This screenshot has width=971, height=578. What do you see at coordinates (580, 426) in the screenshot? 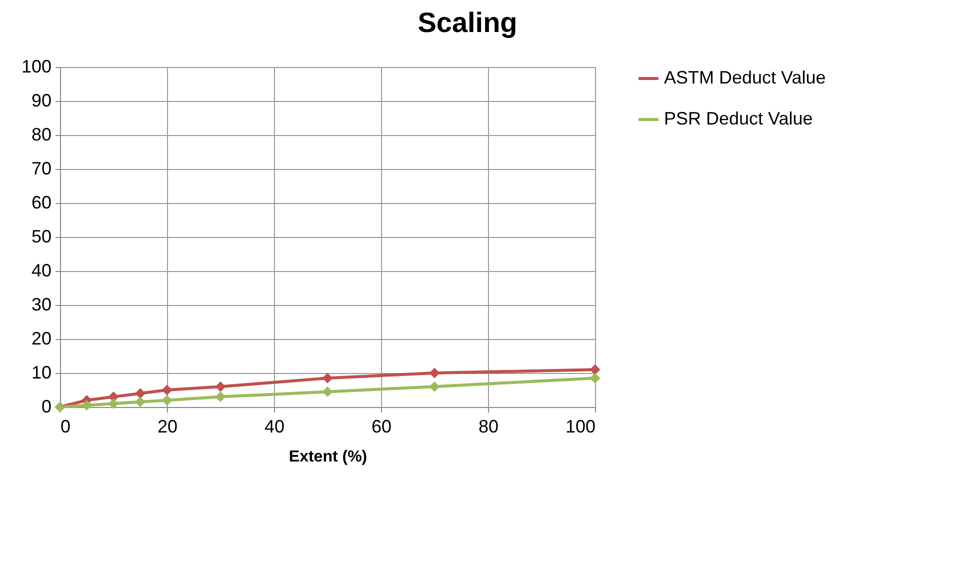
I see `x-tick-label: 100` at bounding box center [580, 426].